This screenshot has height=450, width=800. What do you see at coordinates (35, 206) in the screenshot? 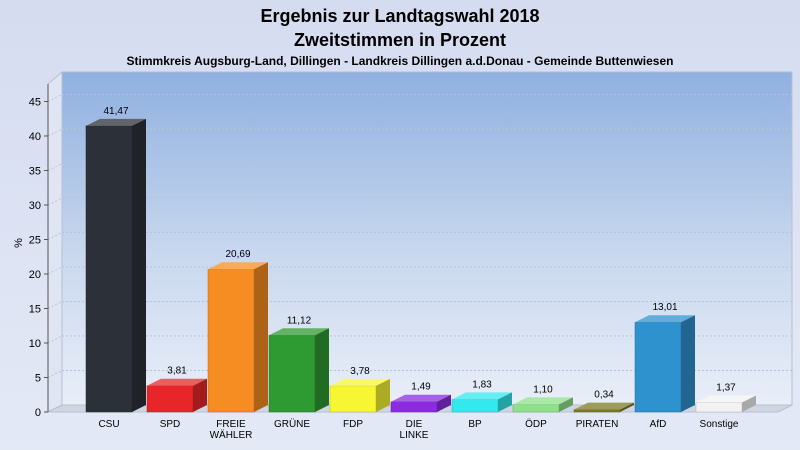
I see `y-tick-label: 30` at bounding box center [35, 206].